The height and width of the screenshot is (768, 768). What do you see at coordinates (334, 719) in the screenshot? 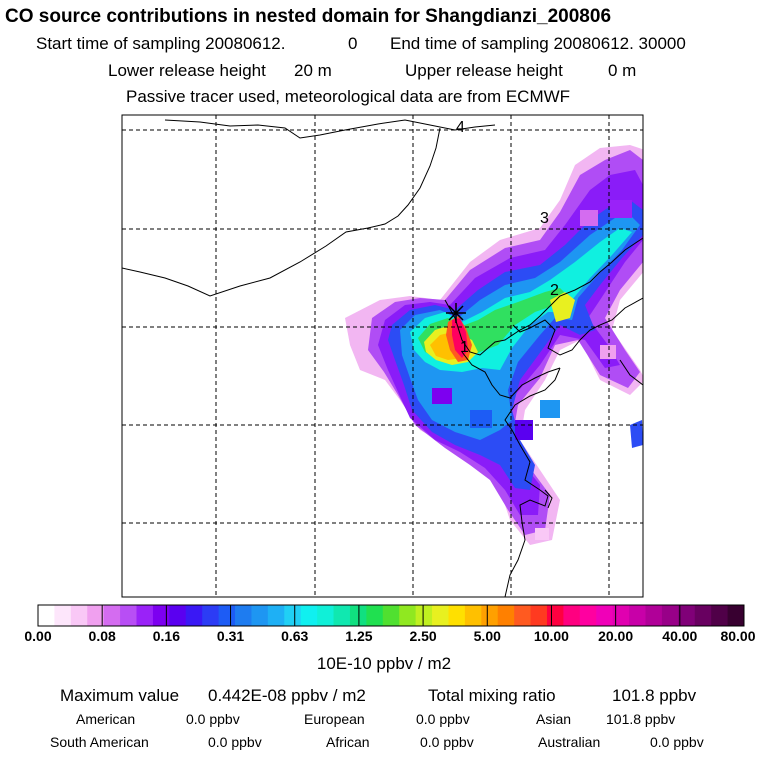
I see `source-name: European` at bounding box center [334, 719].